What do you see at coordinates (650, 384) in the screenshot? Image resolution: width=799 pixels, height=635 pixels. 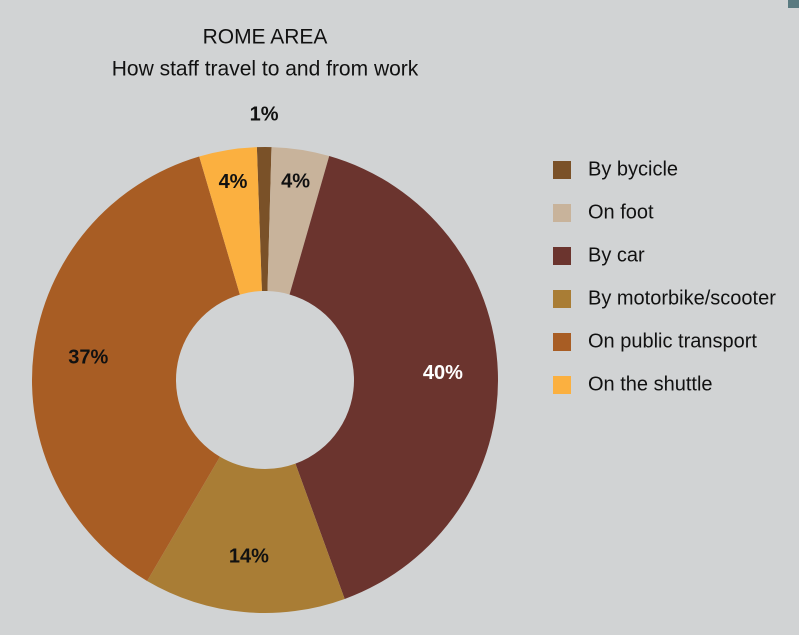 I see `legend-label: On the shuttle` at bounding box center [650, 384].